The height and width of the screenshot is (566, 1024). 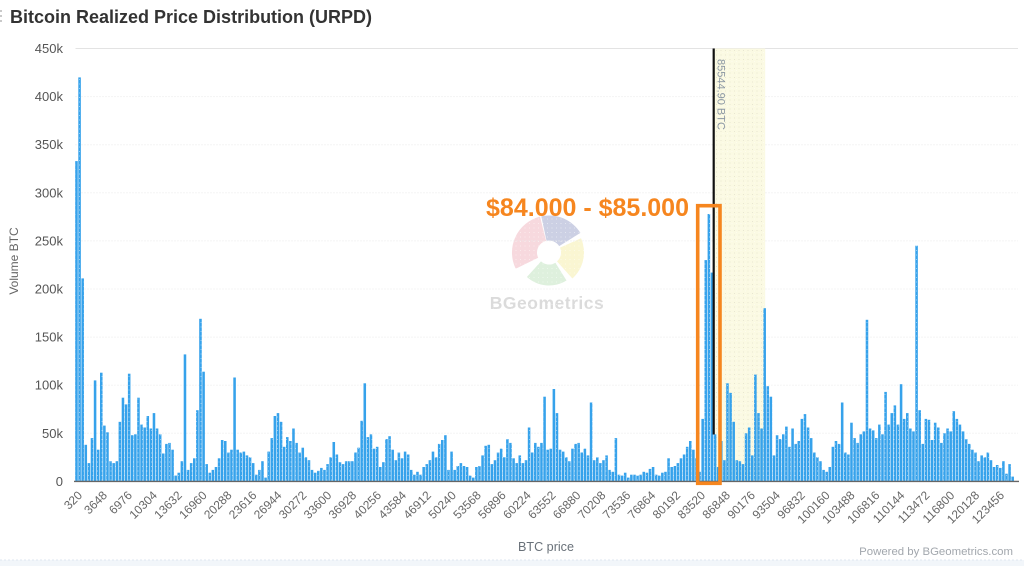 I want to click on svg-text: 450k, so click(x=49, y=48).